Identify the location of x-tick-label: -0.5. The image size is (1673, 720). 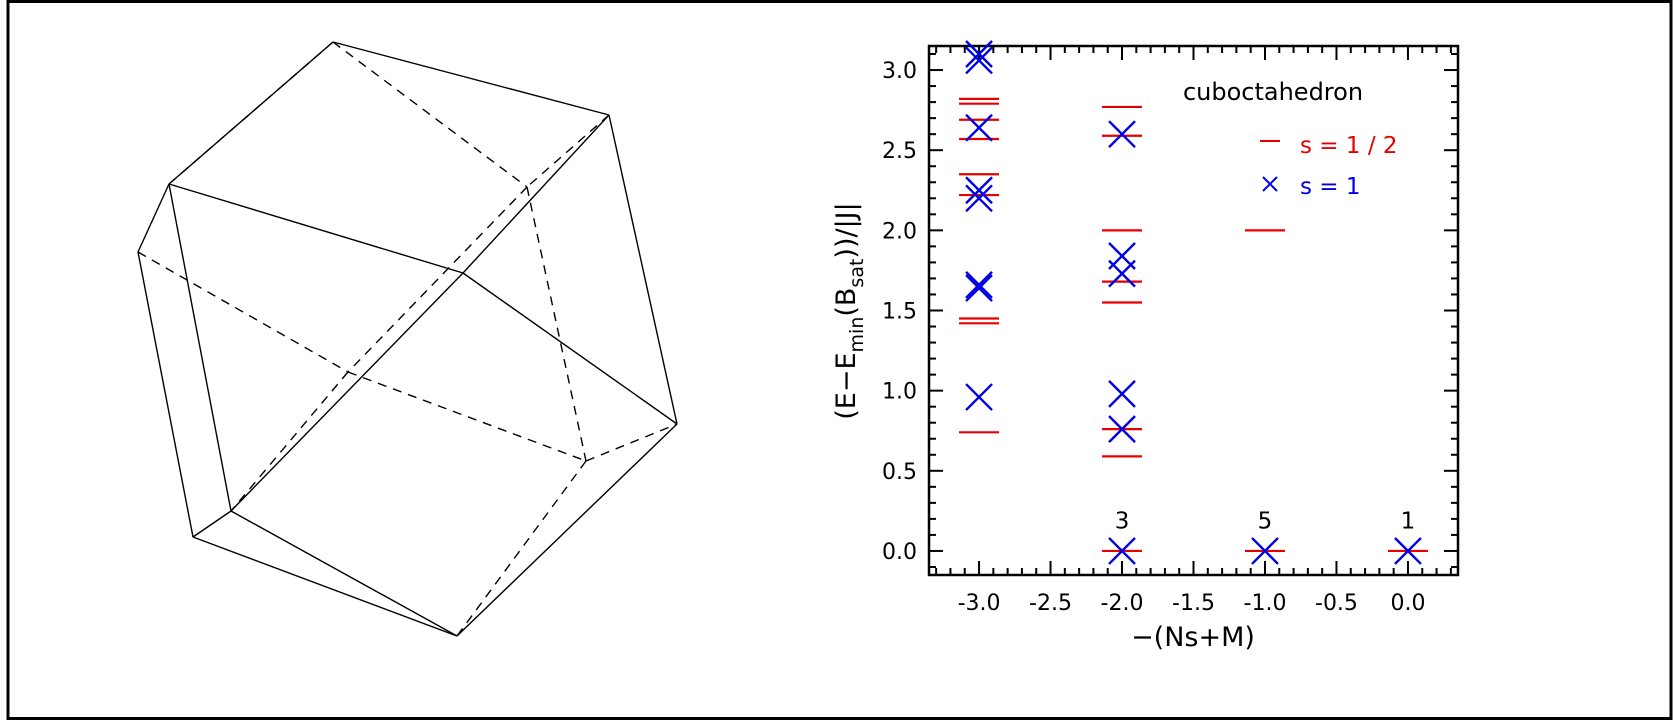
(1336, 603).